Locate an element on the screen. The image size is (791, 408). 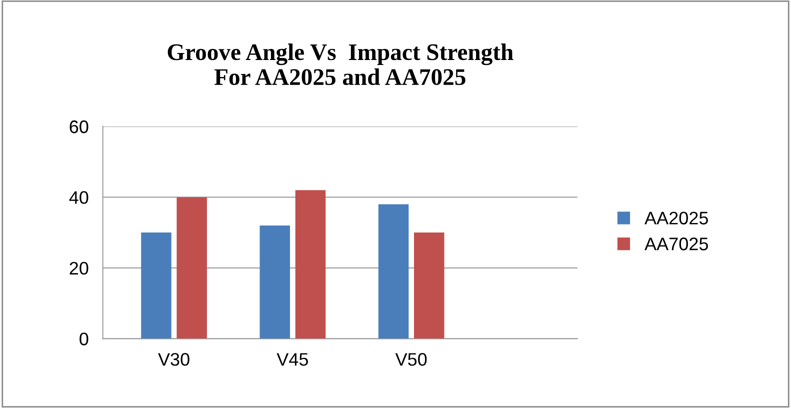
legend-label: AA7025 is located at coordinates (676, 244).